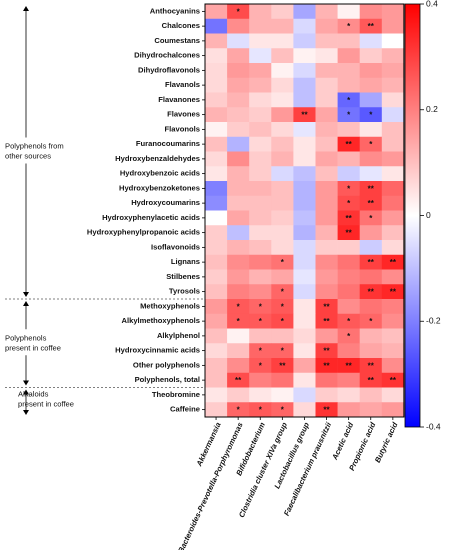 The width and height of the screenshot is (452, 550). Describe the element at coordinates (386, 443) in the screenshot. I see `column-label: Butyric acid` at that location.